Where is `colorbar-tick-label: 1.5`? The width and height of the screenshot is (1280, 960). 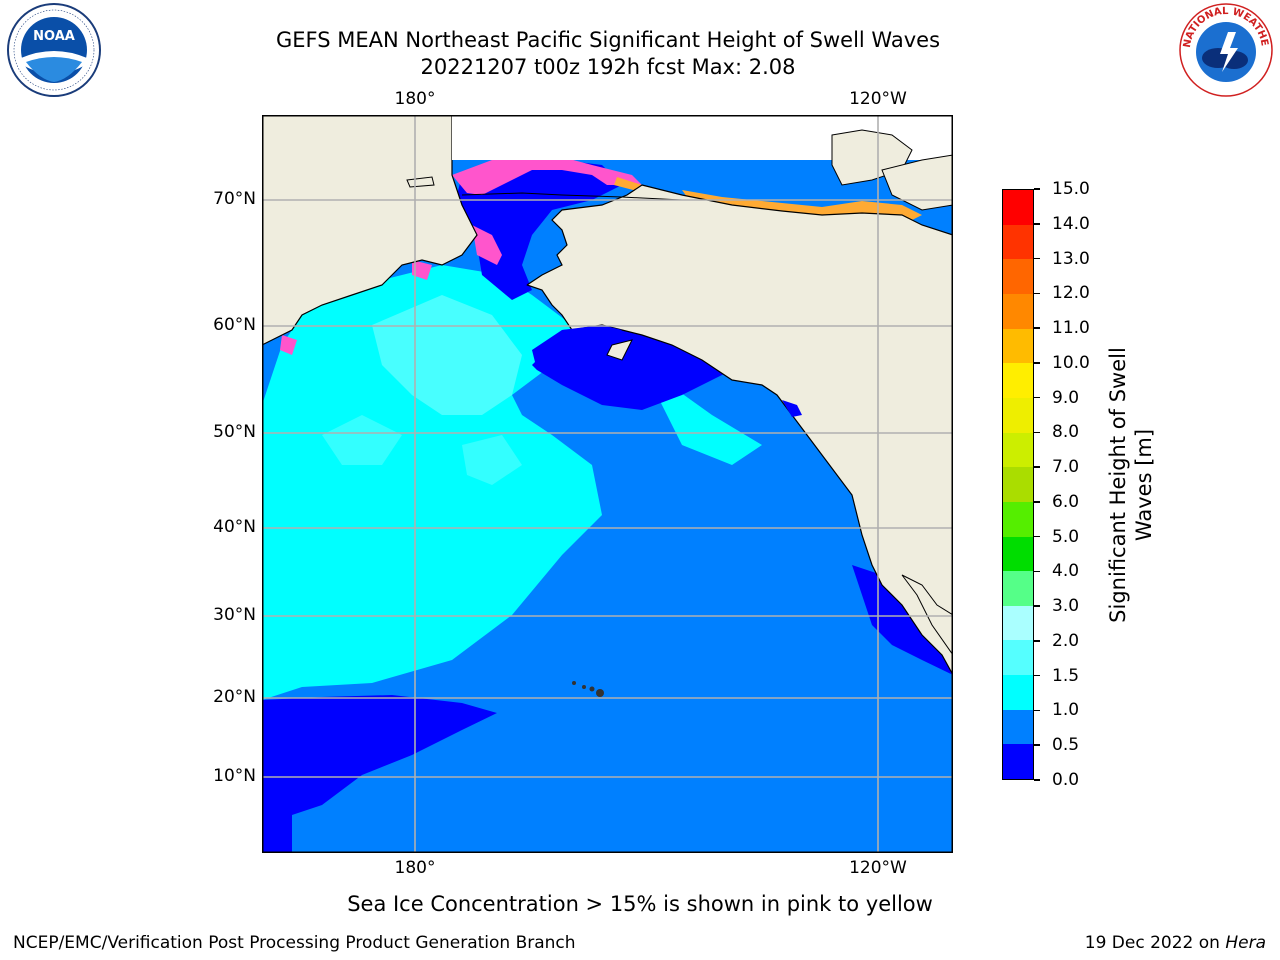
colorbar-tick-label: 1.5 is located at coordinates (1066, 675).